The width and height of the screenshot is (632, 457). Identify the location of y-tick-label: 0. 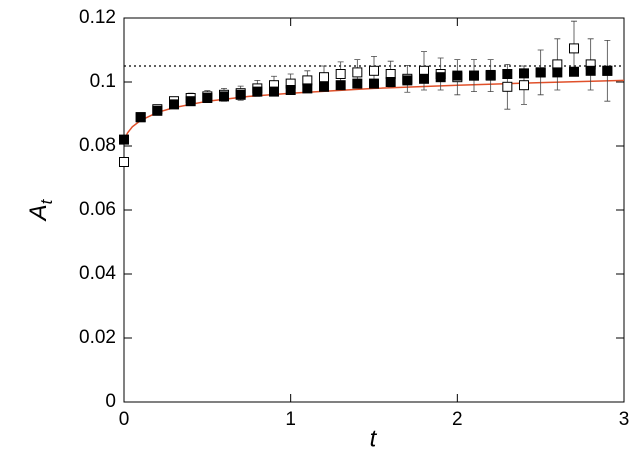
(110, 401).